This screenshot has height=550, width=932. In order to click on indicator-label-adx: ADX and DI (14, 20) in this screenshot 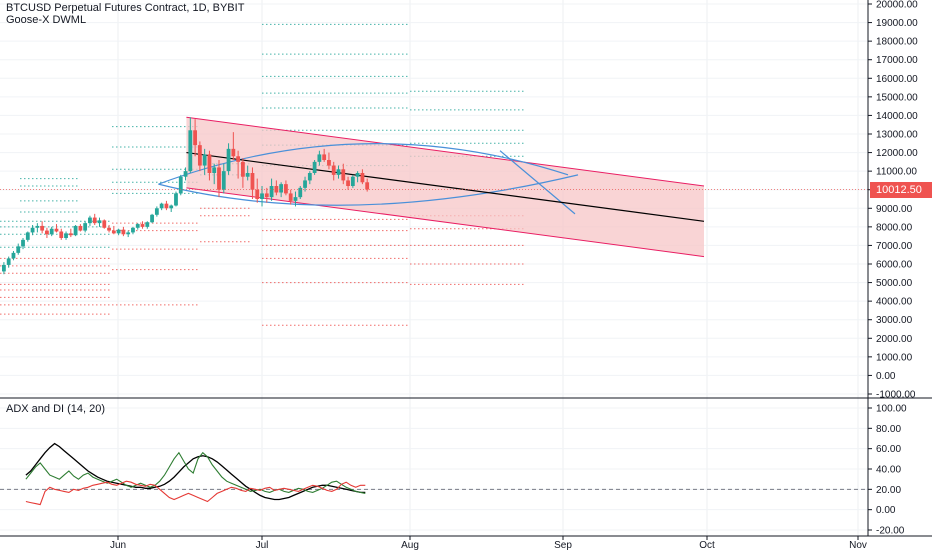, I will do `click(56, 409)`.